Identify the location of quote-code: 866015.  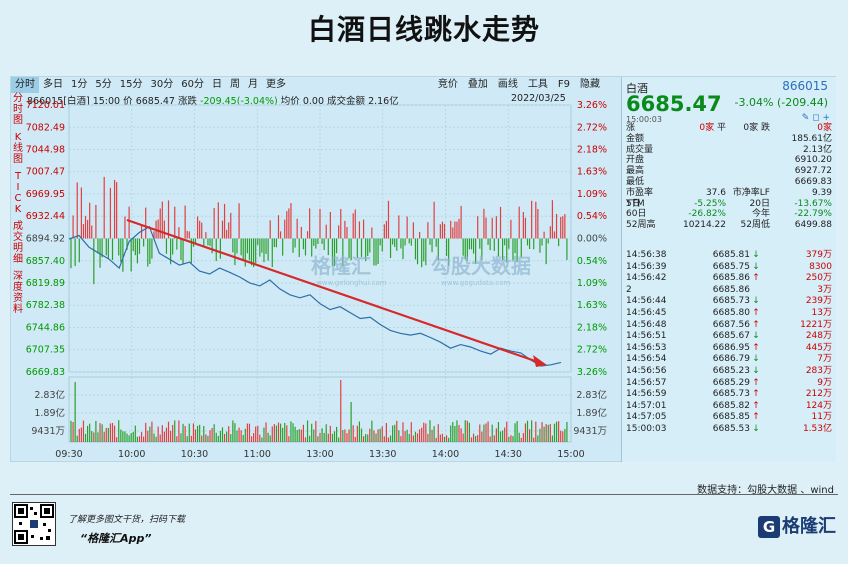
(805, 86).